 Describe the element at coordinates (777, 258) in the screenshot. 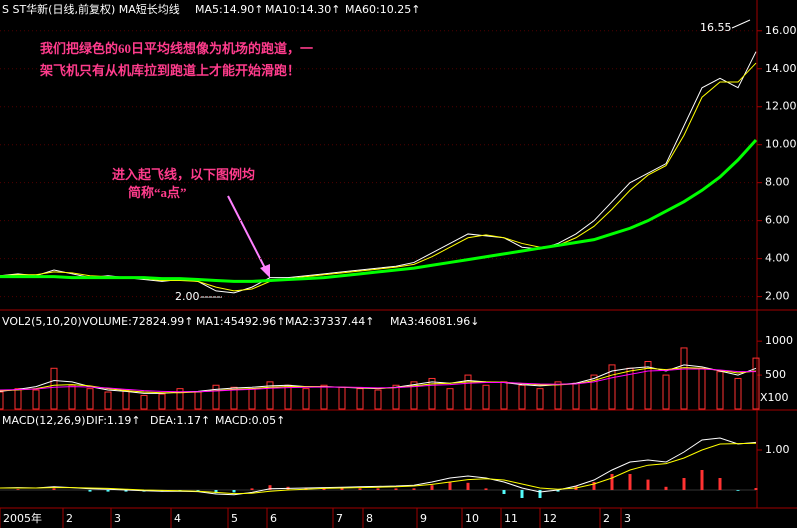

I see `y-tick-label: 4.00` at that location.